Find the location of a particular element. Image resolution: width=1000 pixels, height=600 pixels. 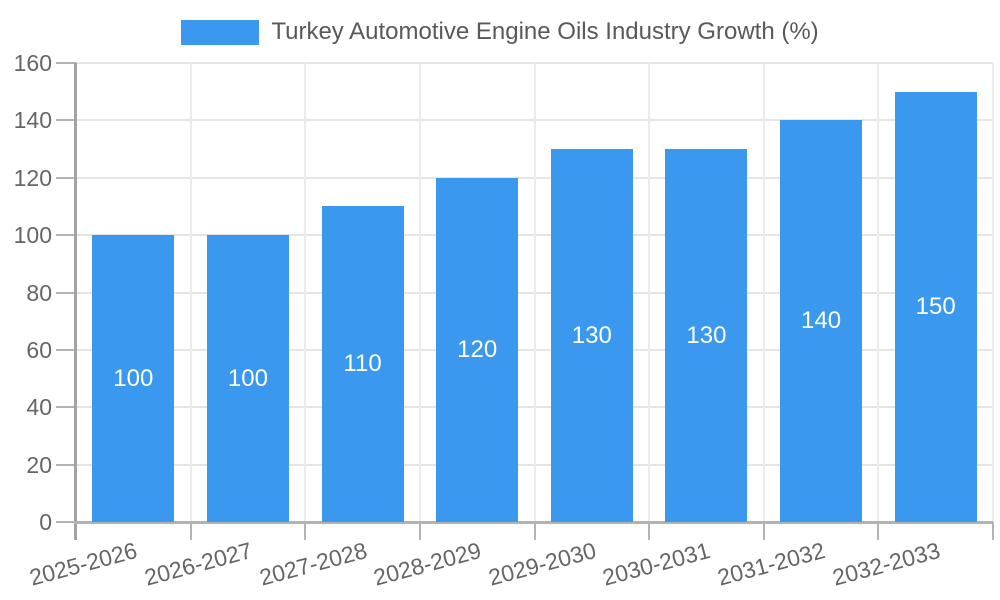

bar-value-label: 150 is located at coordinates (935, 306).